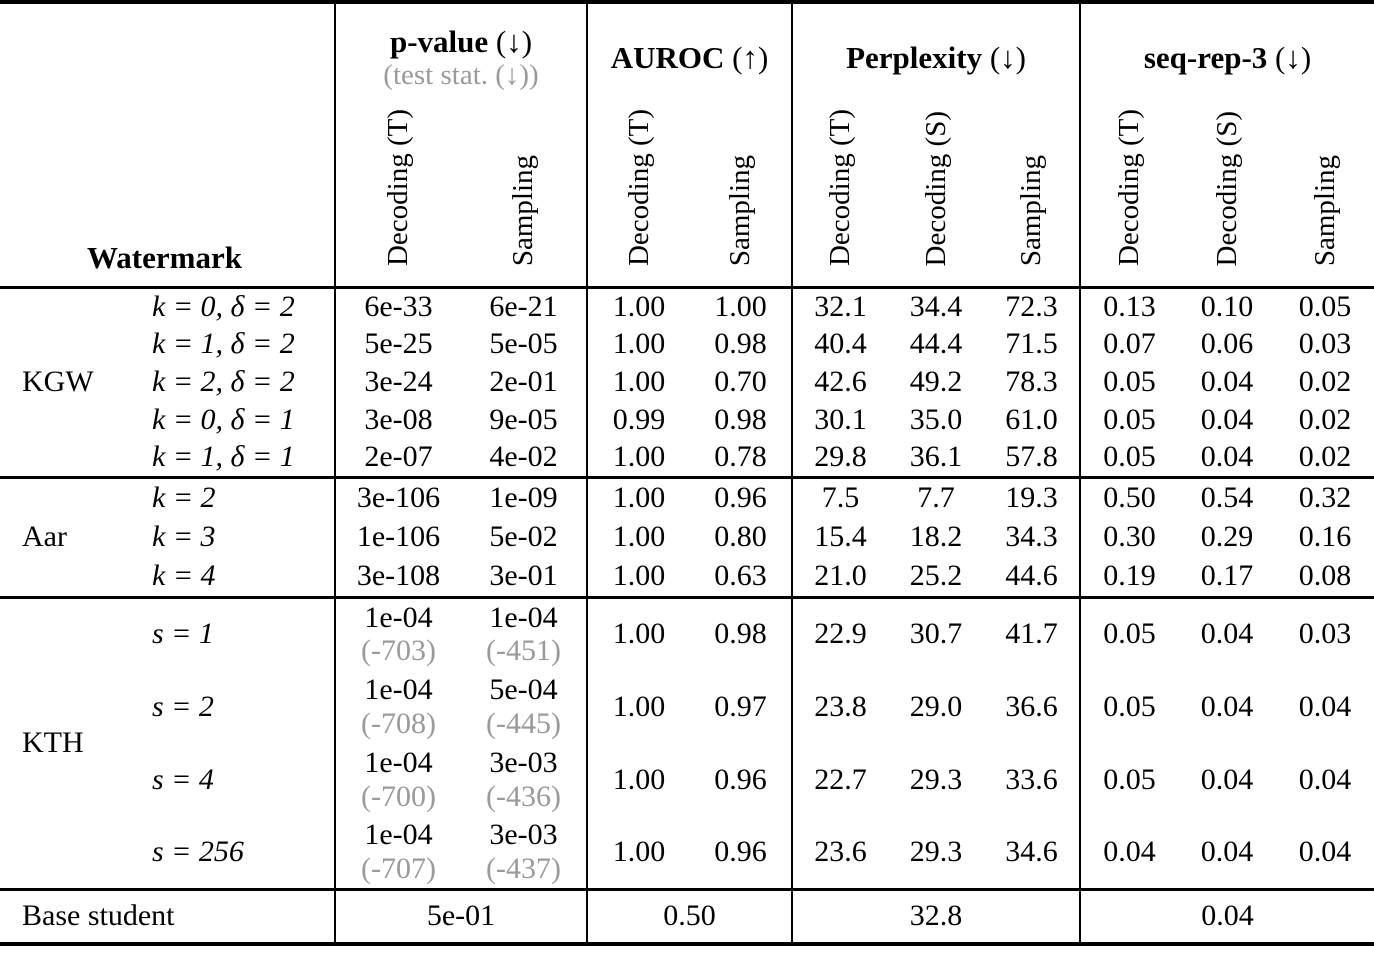  Describe the element at coordinates (398, 868) in the screenshot. I see `test-stat: (-707)` at that location.